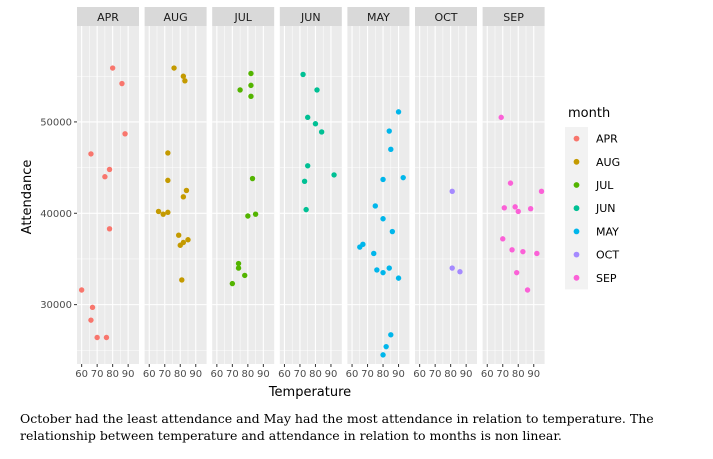  I want to click on facet-strip-label: MAY, so click(378, 17).